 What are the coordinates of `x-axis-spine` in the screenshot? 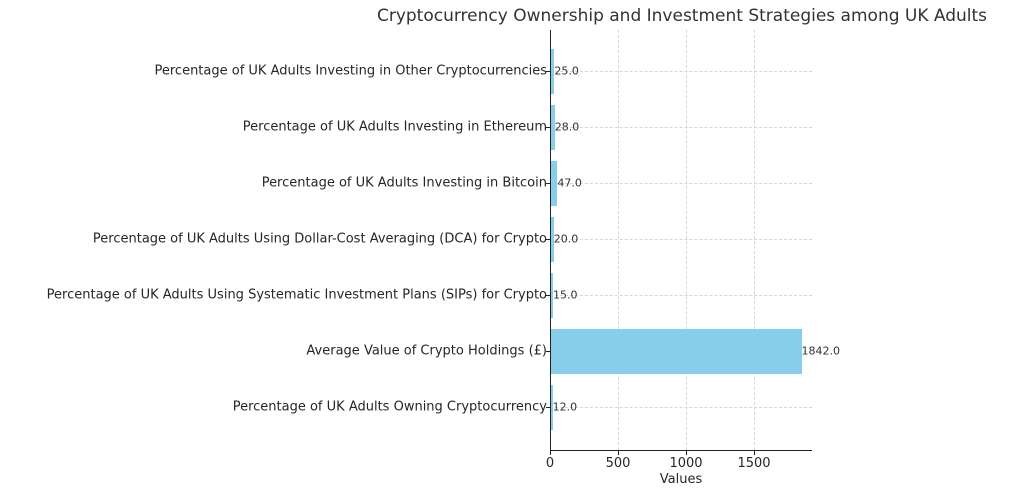 It's located at (681, 450).